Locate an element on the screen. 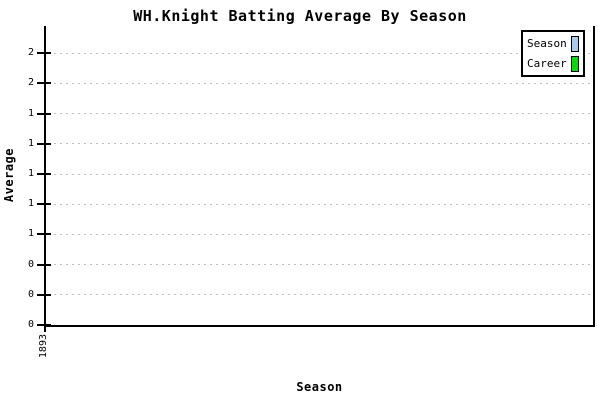  legend-item-label: Career is located at coordinates (547, 63).